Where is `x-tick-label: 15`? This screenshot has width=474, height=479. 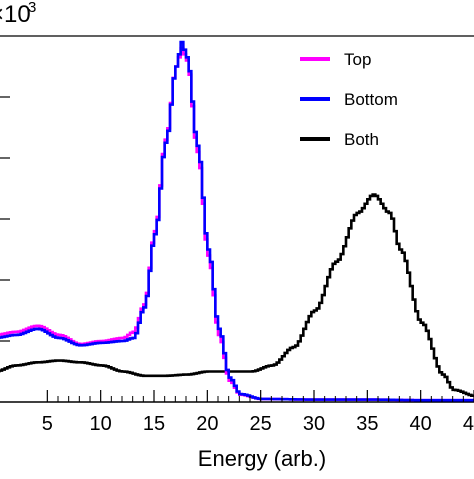 x-tick-label: 15 is located at coordinates (154, 424).